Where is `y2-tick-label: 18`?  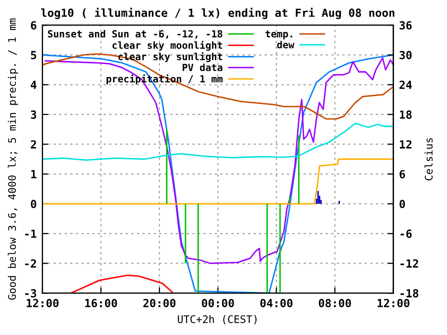 y2-tick-label: 18 is located at coordinates (406, 114).